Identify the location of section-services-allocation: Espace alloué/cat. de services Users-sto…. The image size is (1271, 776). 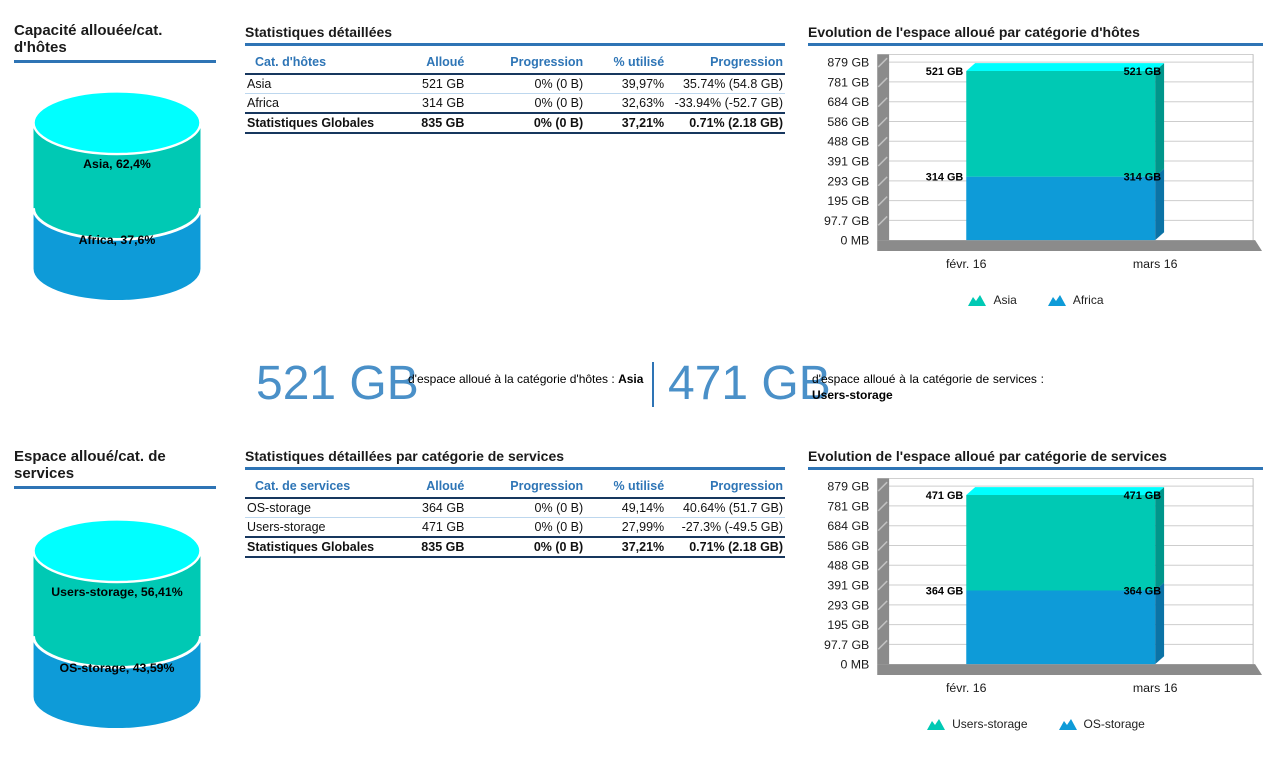
(115, 591).